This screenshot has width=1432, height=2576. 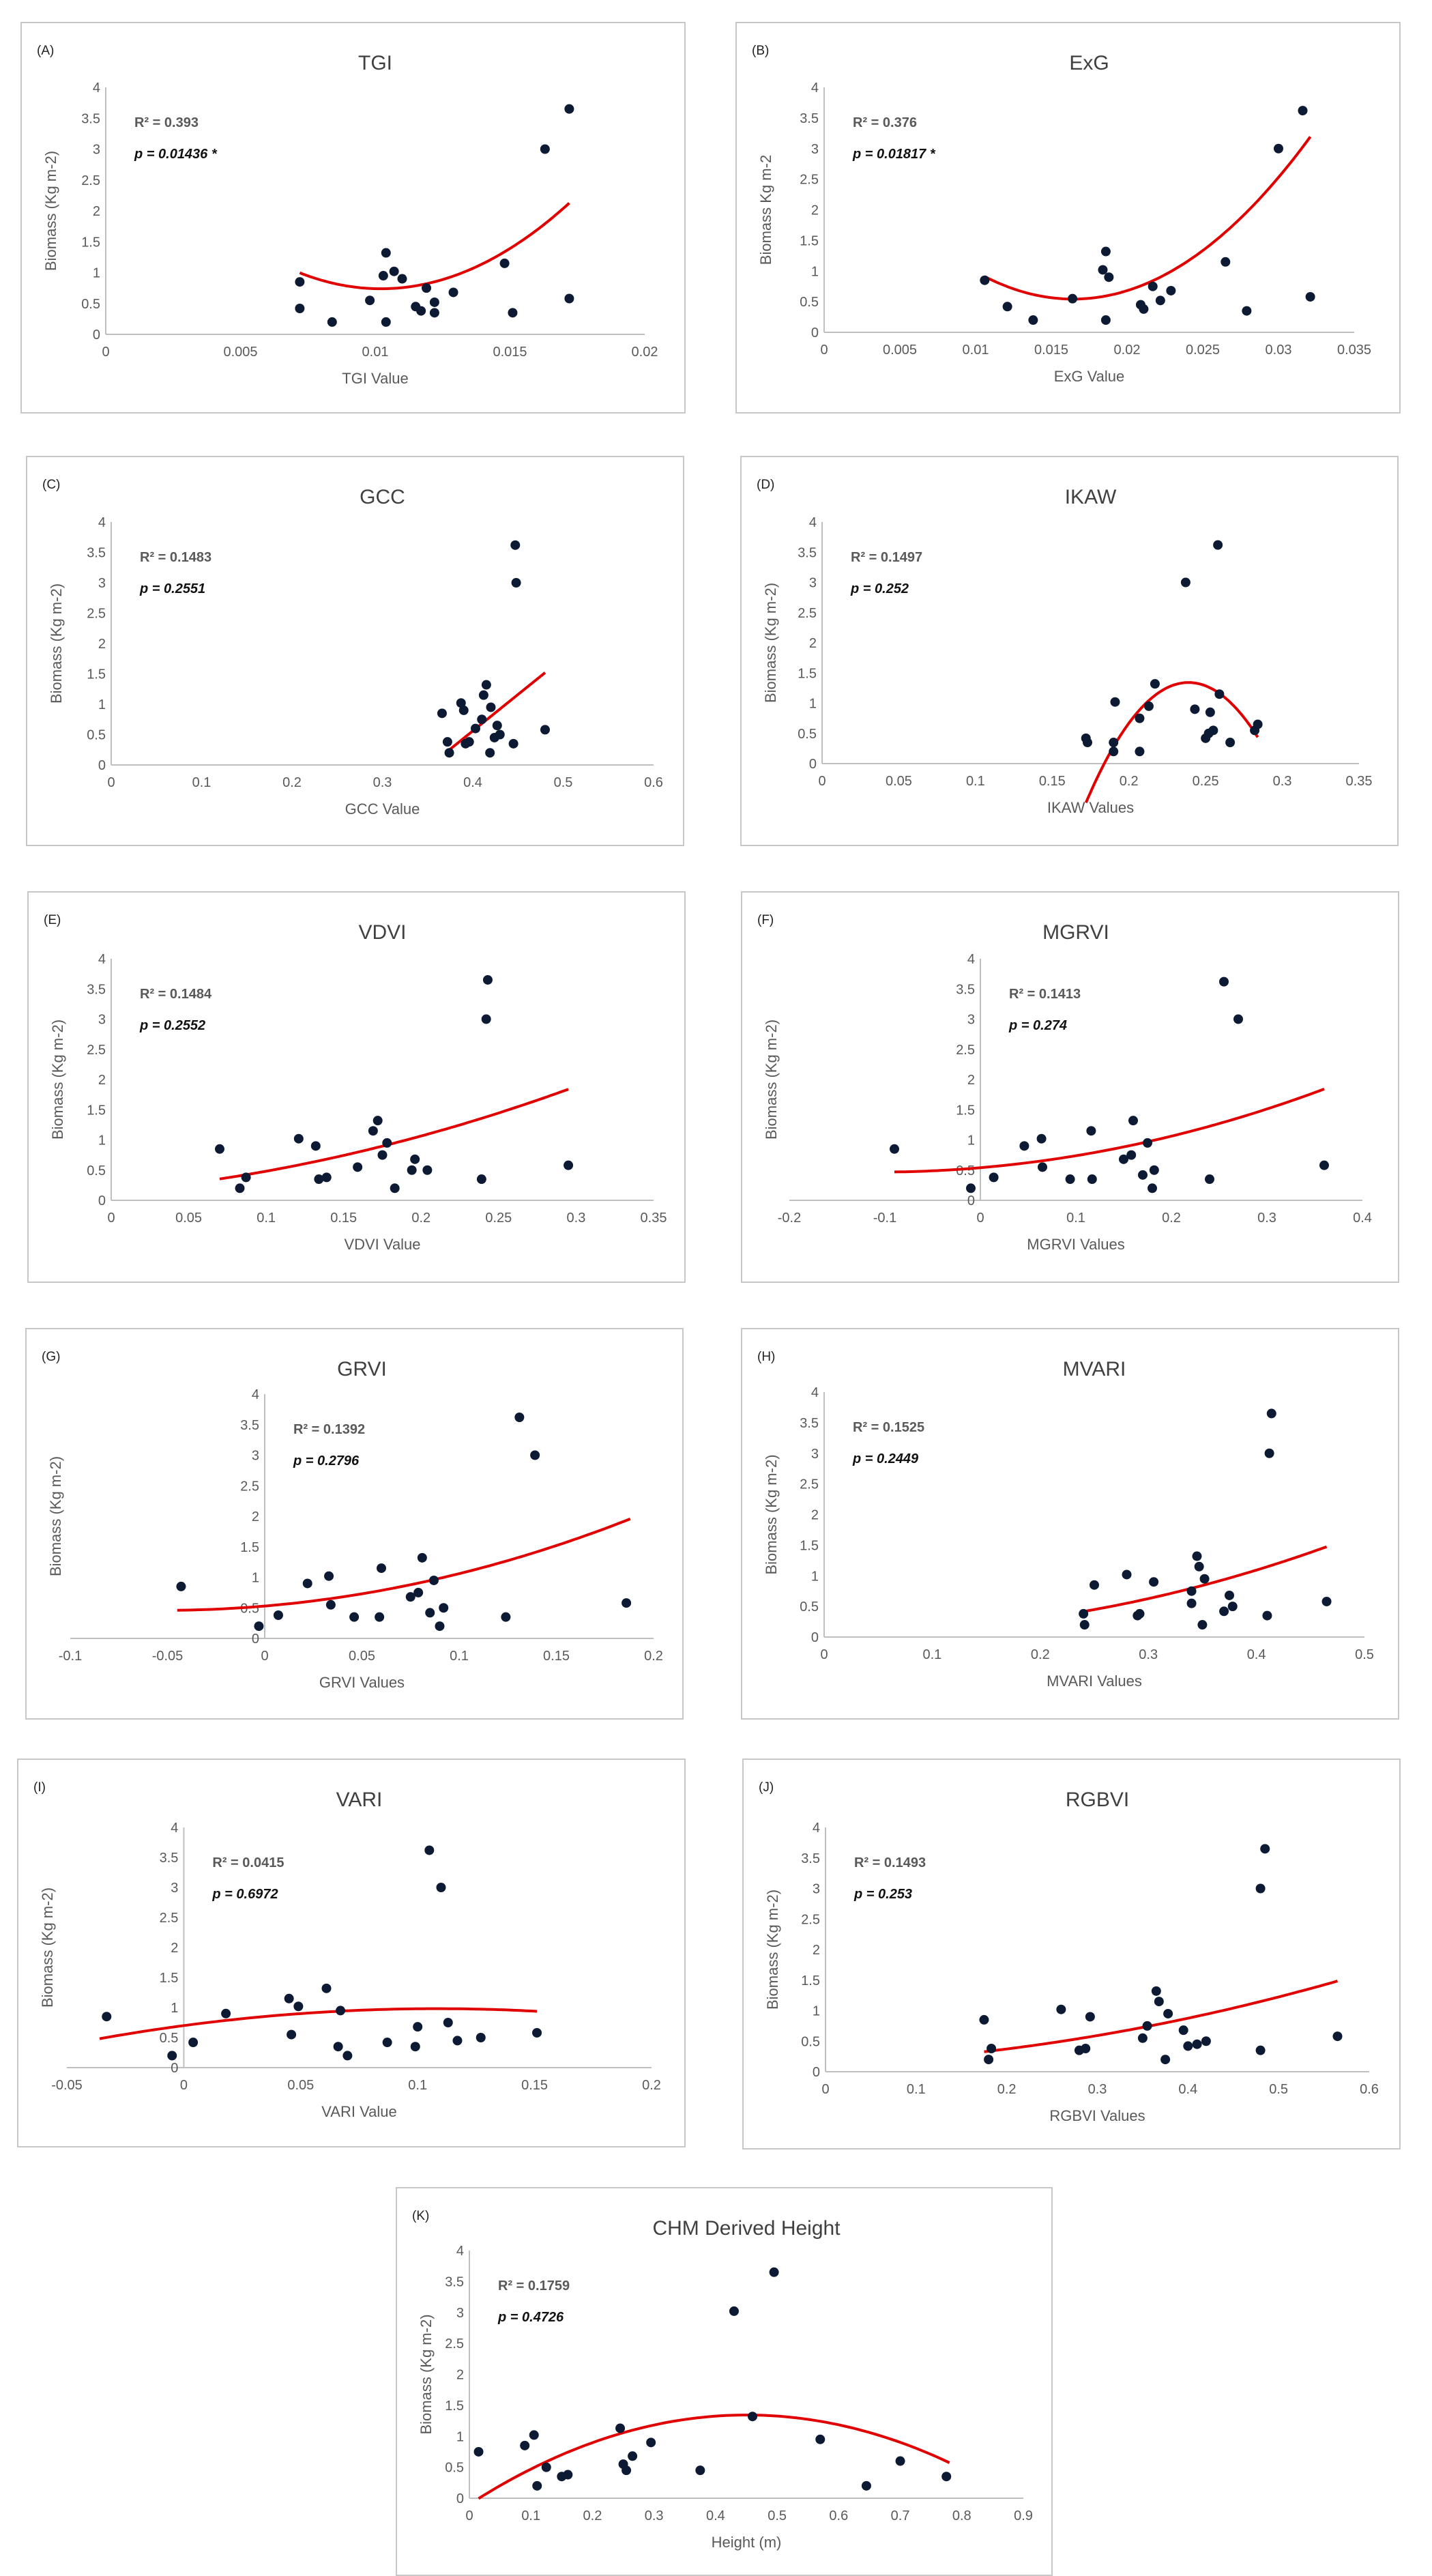 What do you see at coordinates (460, 2375) in the screenshot?
I see `y-tick-label-k: 2` at bounding box center [460, 2375].